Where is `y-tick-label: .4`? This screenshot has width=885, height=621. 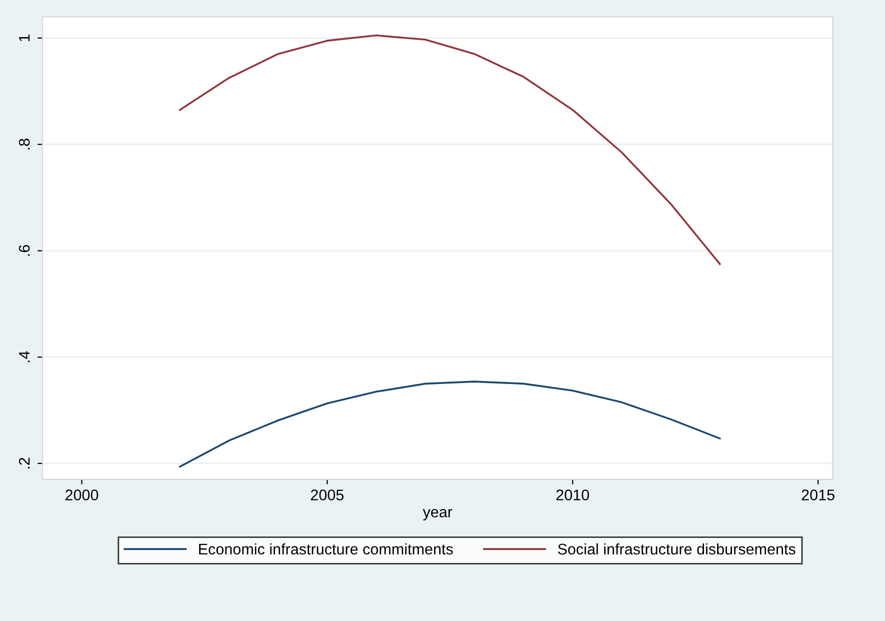
y-tick-label: .4 is located at coordinates (24, 356).